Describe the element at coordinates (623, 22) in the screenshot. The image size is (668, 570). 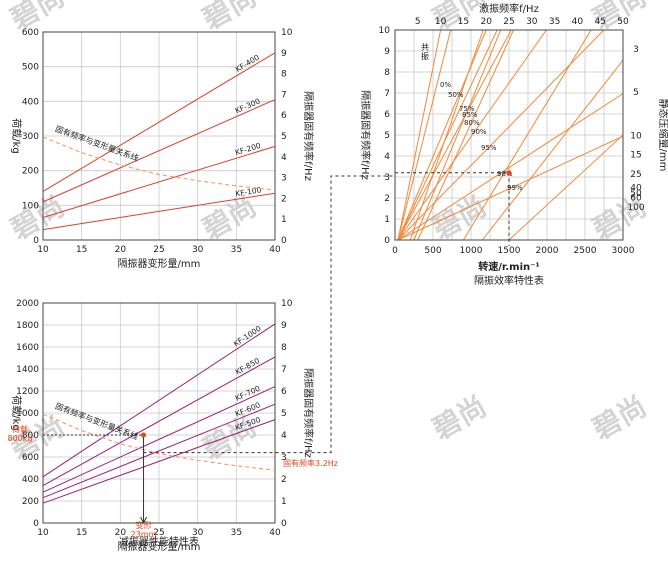
I see `top-tick-label: 50` at that location.